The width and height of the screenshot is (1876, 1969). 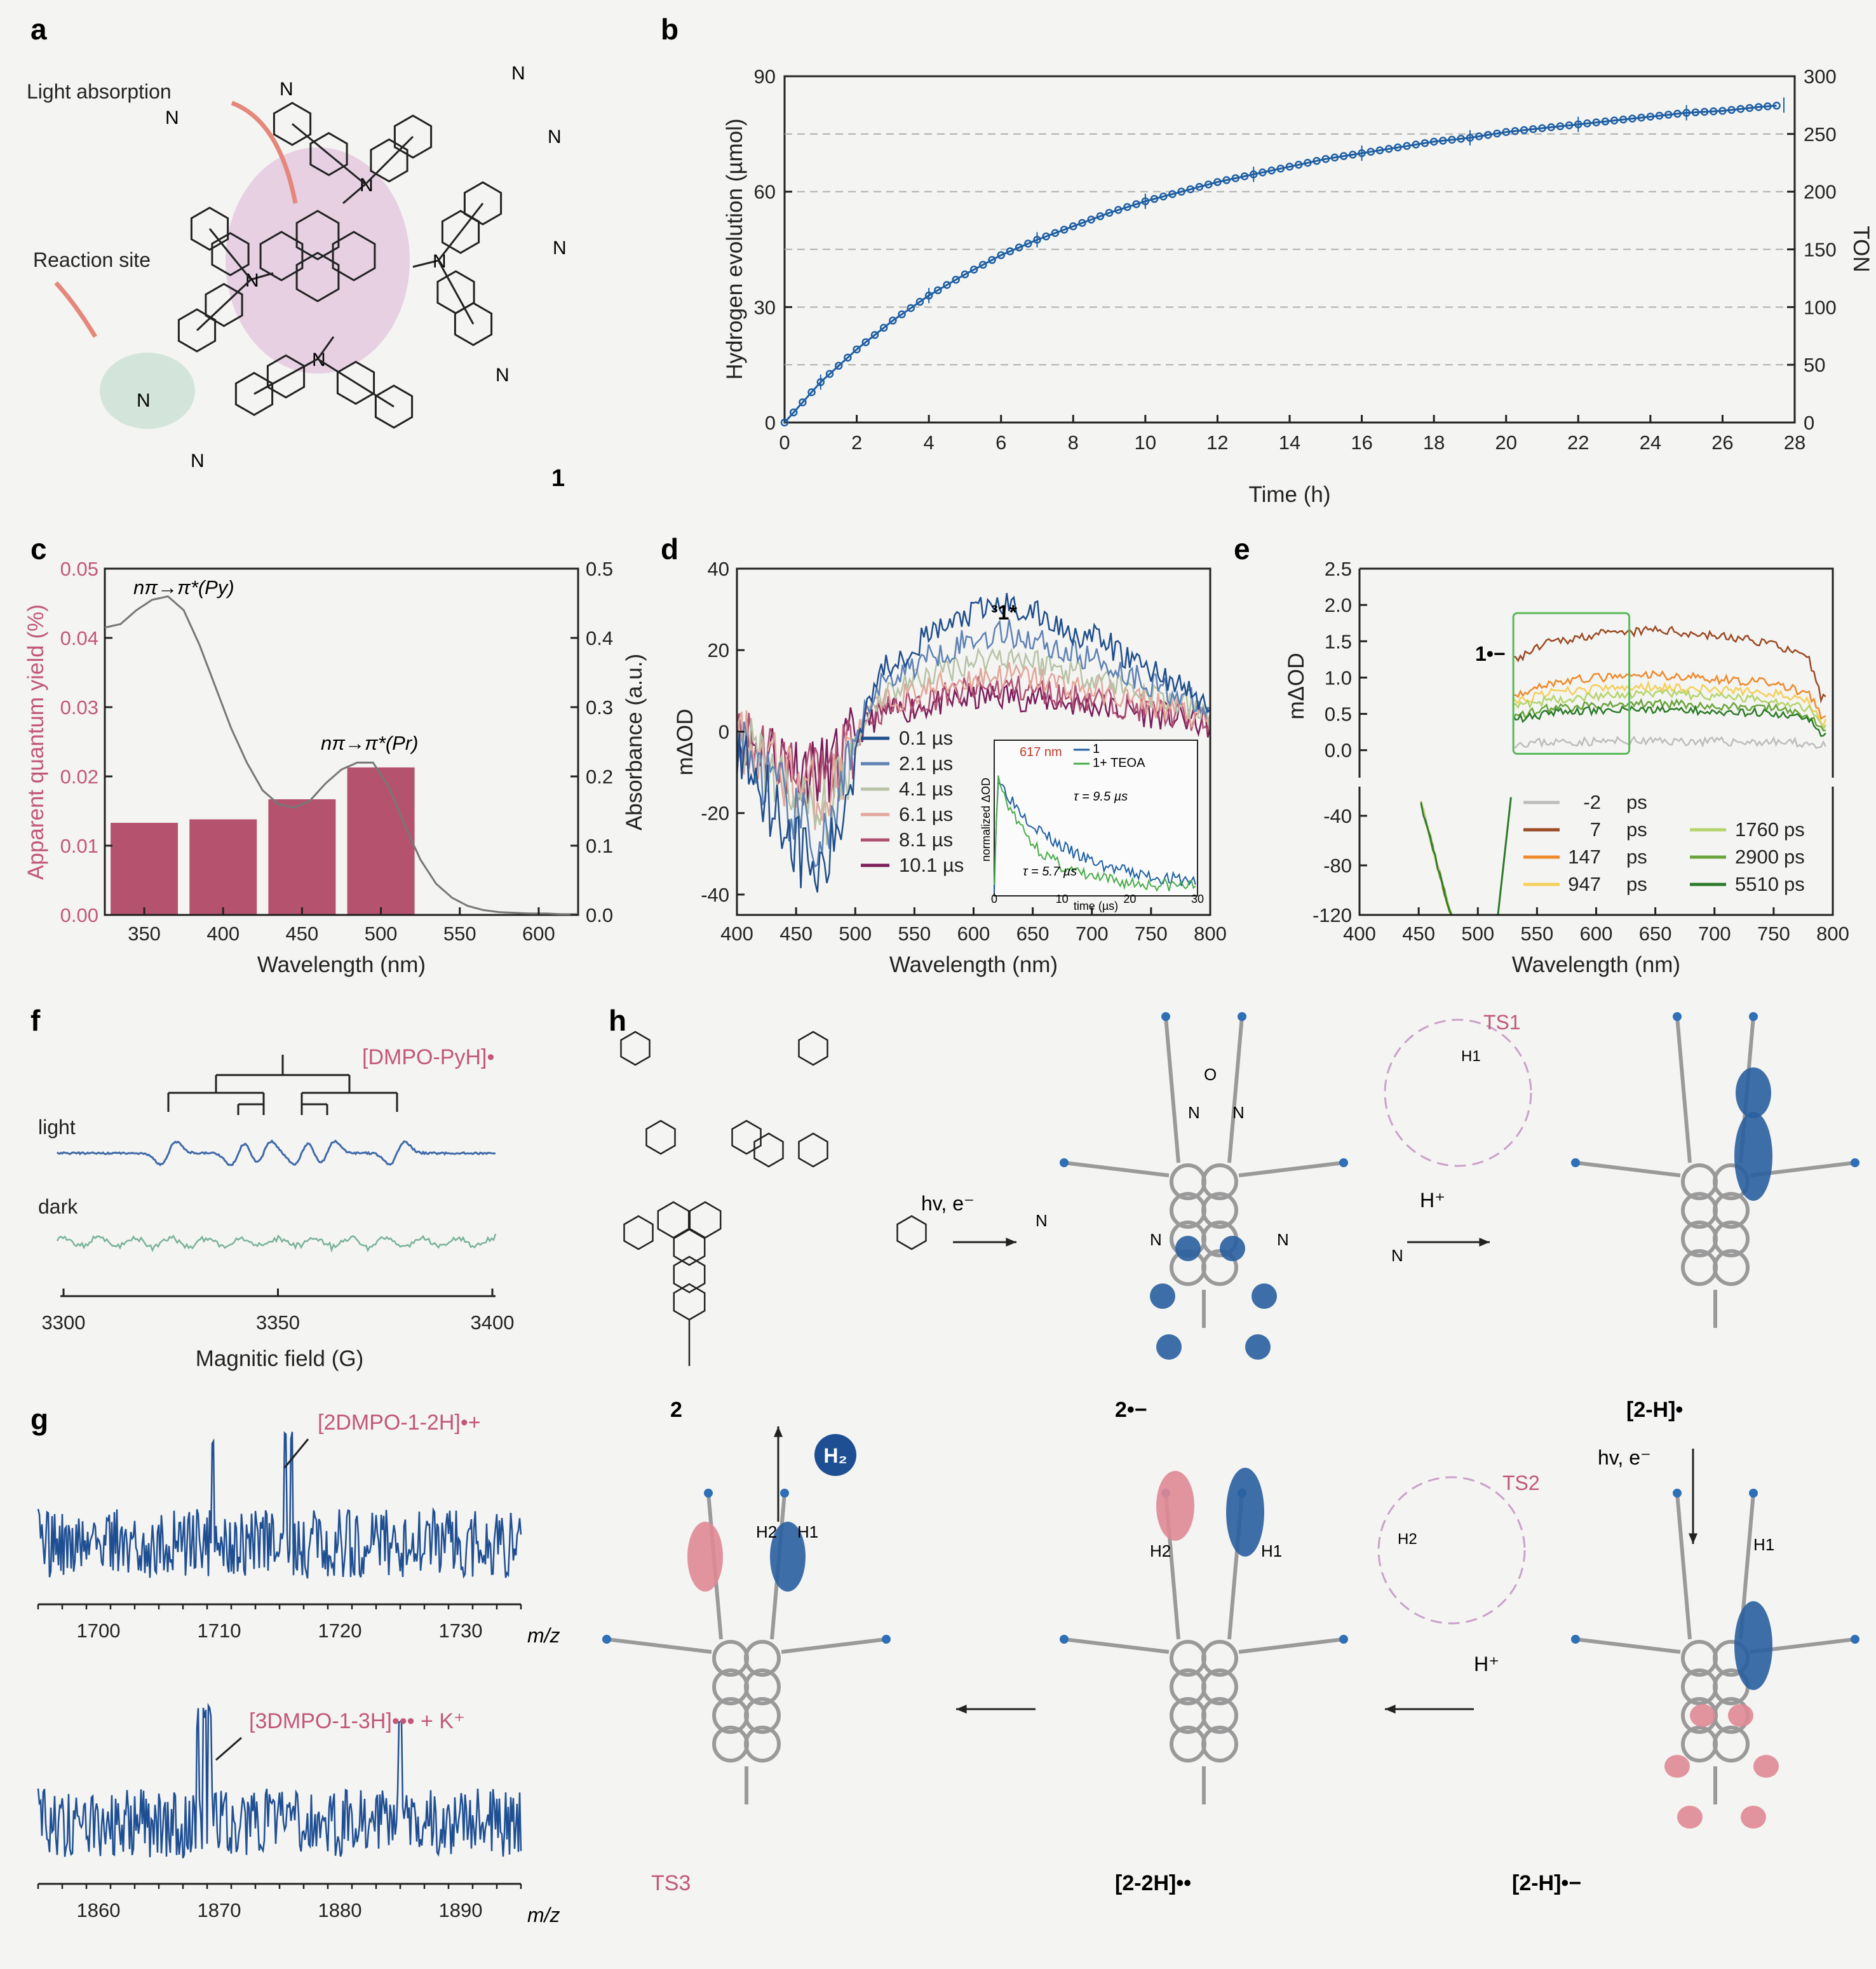 I want to click on panel-label-d: d, so click(x=669, y=548).